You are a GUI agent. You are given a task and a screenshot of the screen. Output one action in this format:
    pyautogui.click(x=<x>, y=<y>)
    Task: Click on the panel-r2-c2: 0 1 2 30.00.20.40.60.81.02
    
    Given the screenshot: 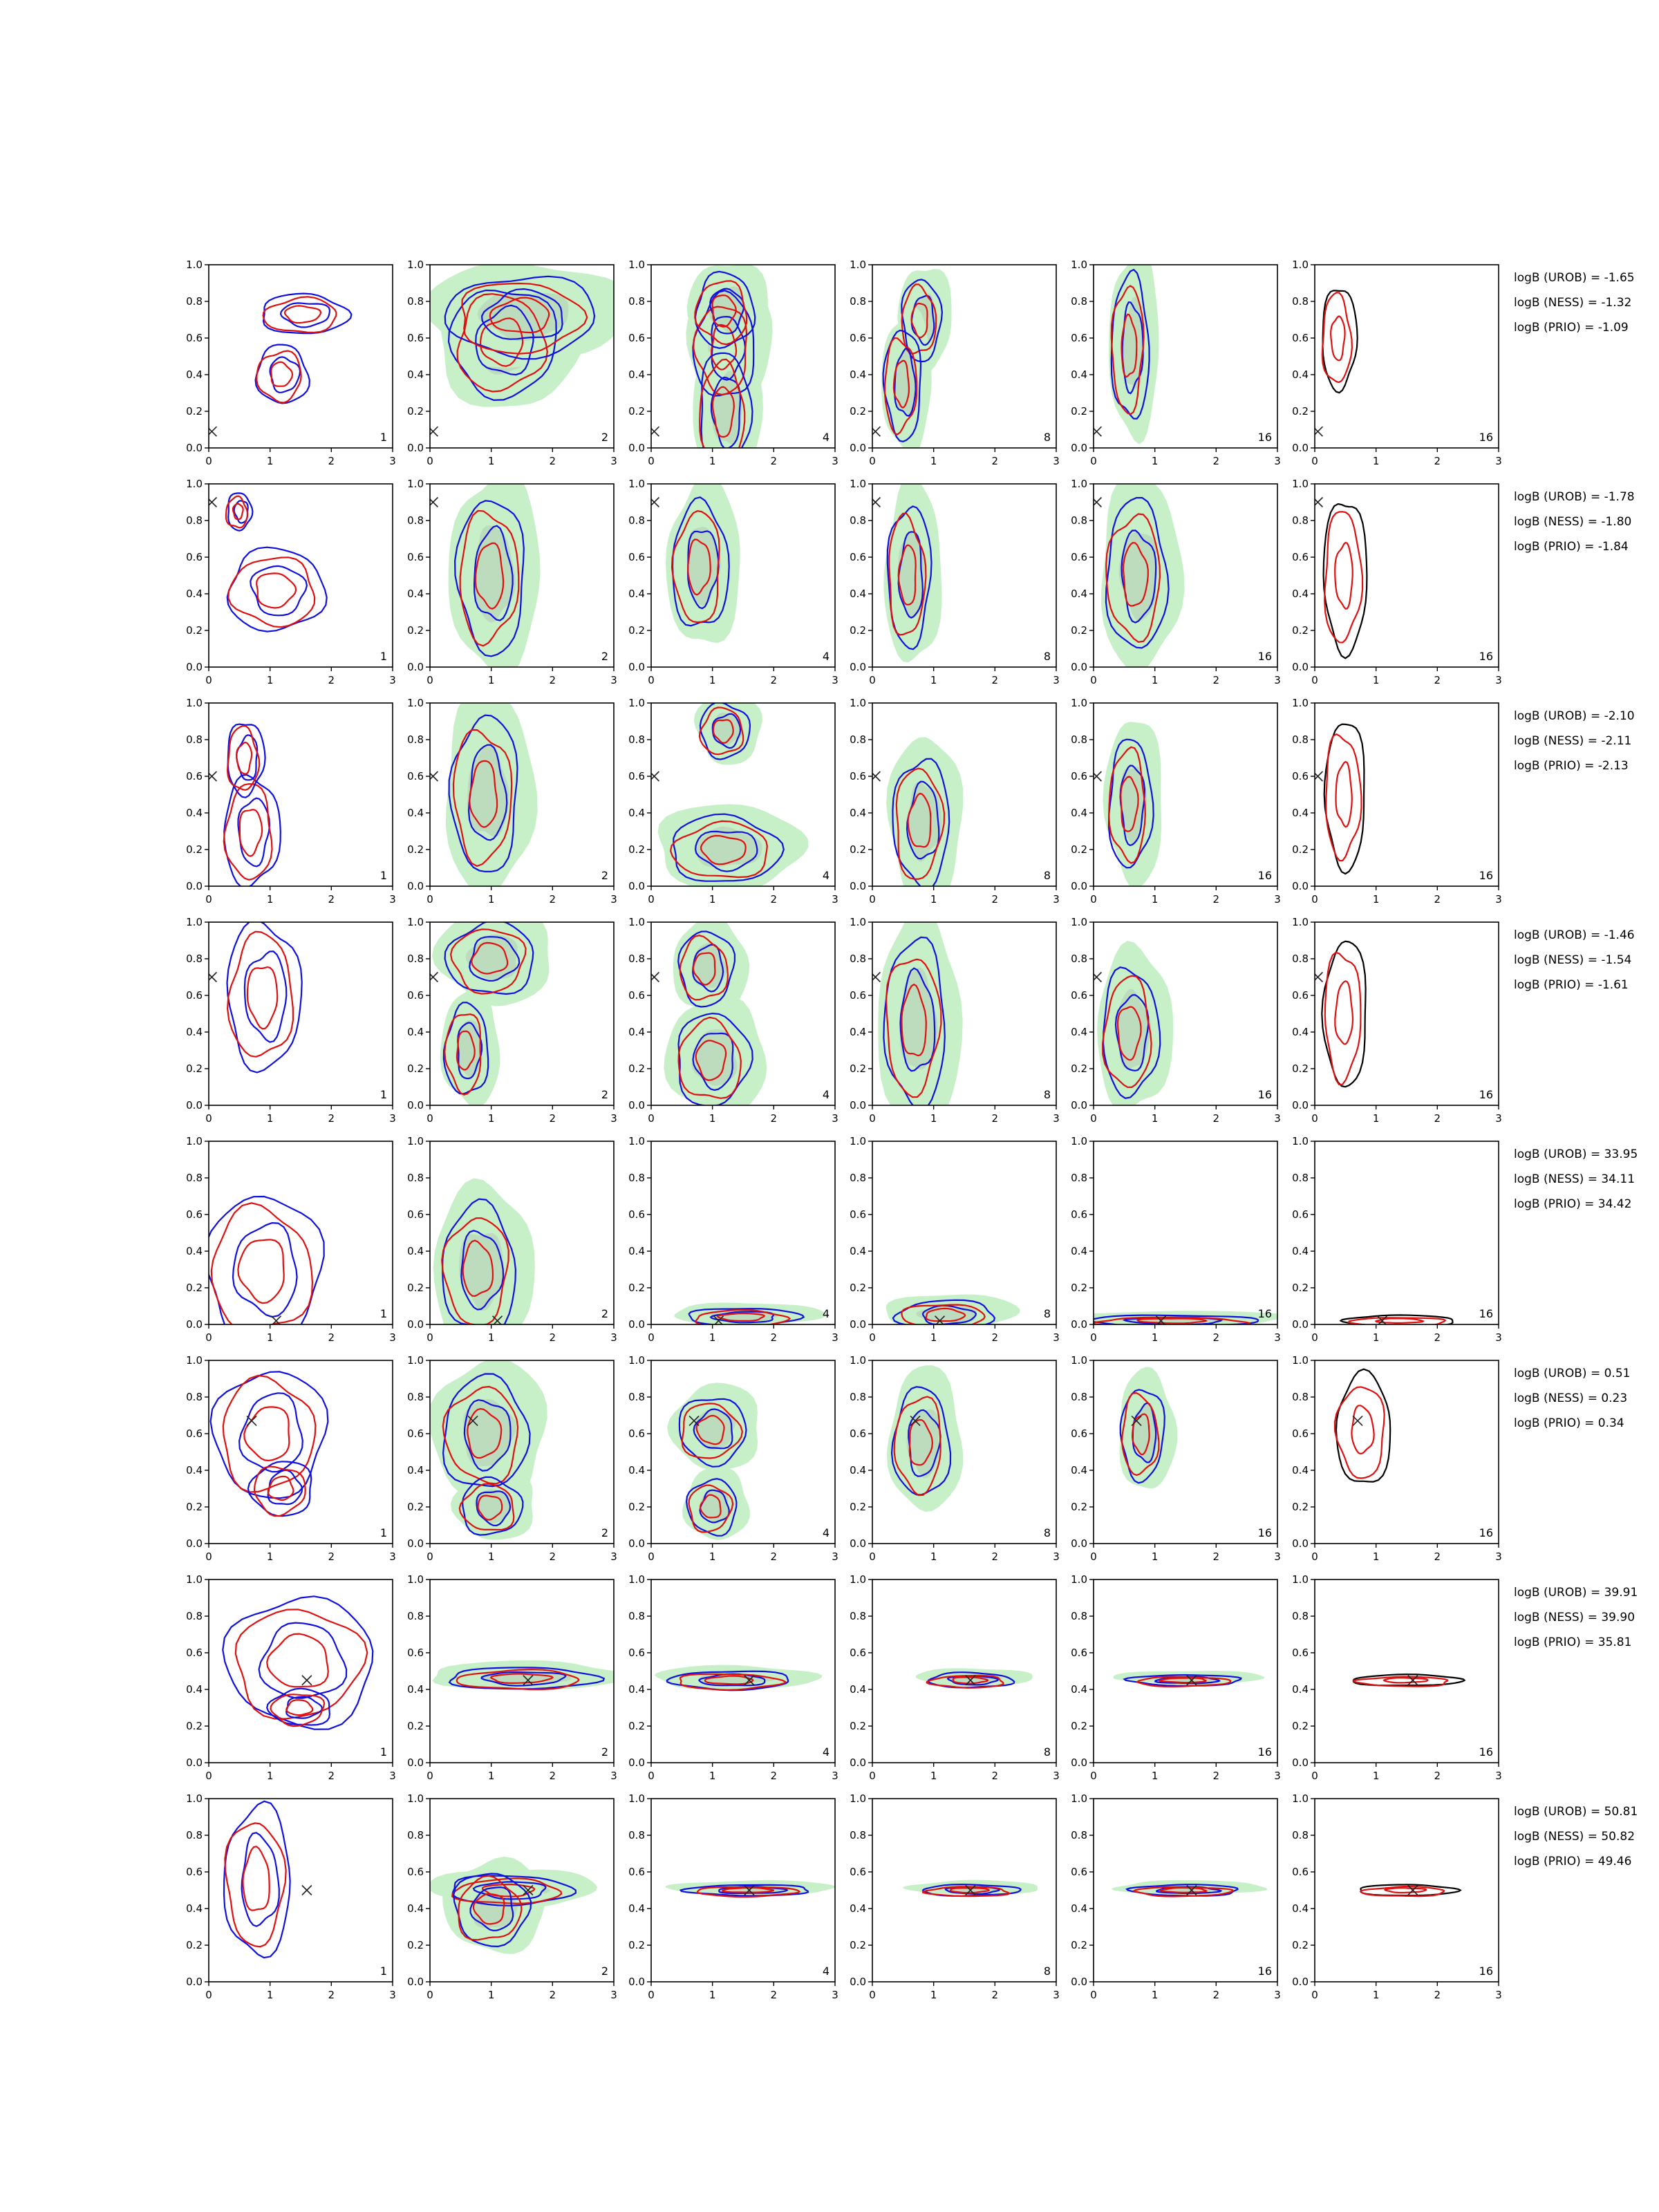 What is the action you would take?
    pyautogui.click(x=512, y=582)
    